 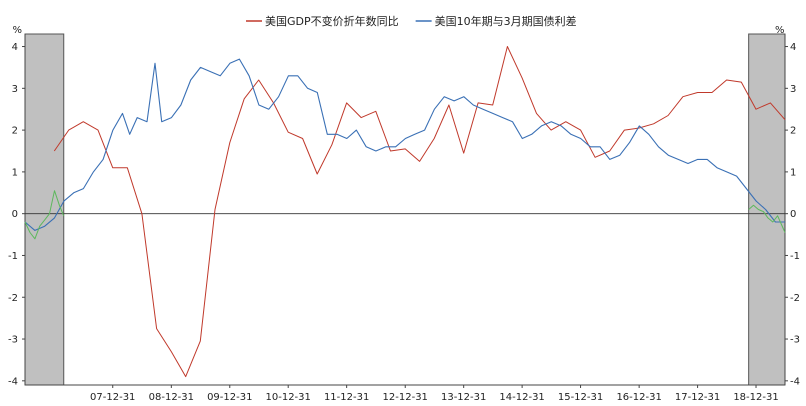 What do you see at coordinates (638, 397) in the screenshot?
I see `x-tick-label: 16-12-31` at bounding box center [638, 397].